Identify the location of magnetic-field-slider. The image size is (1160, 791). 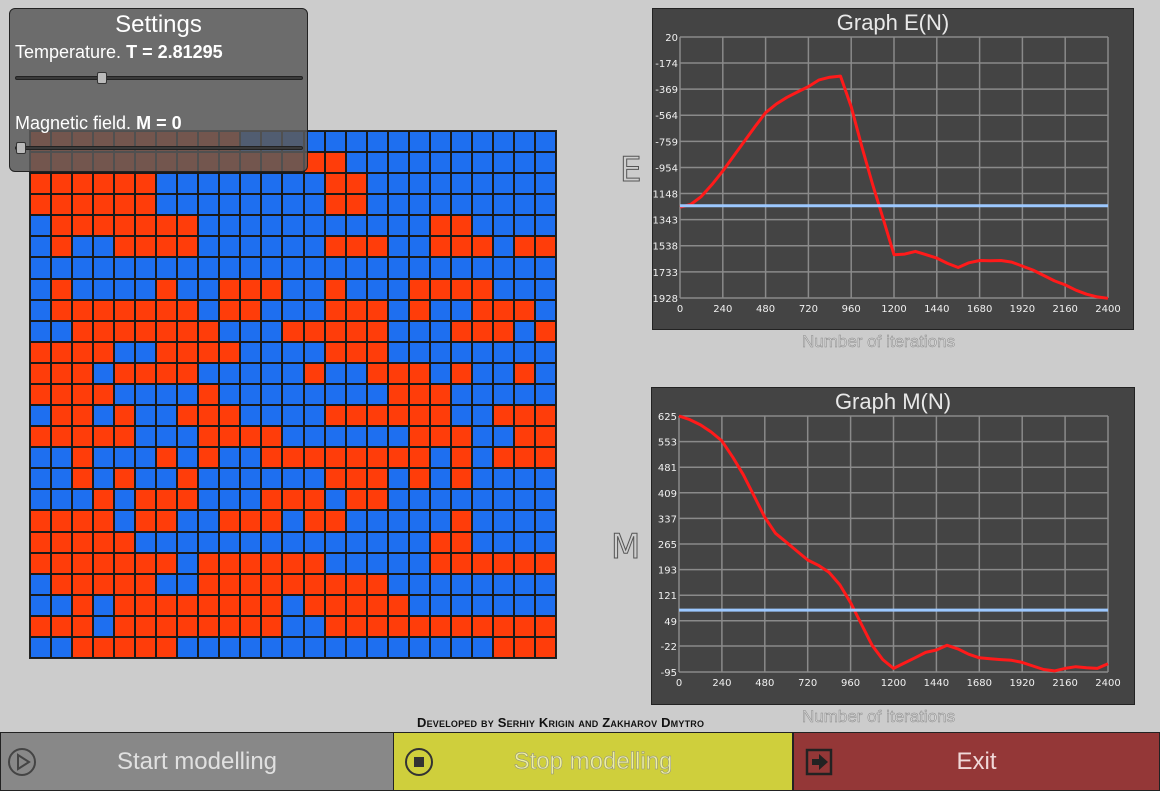
(159, 148).